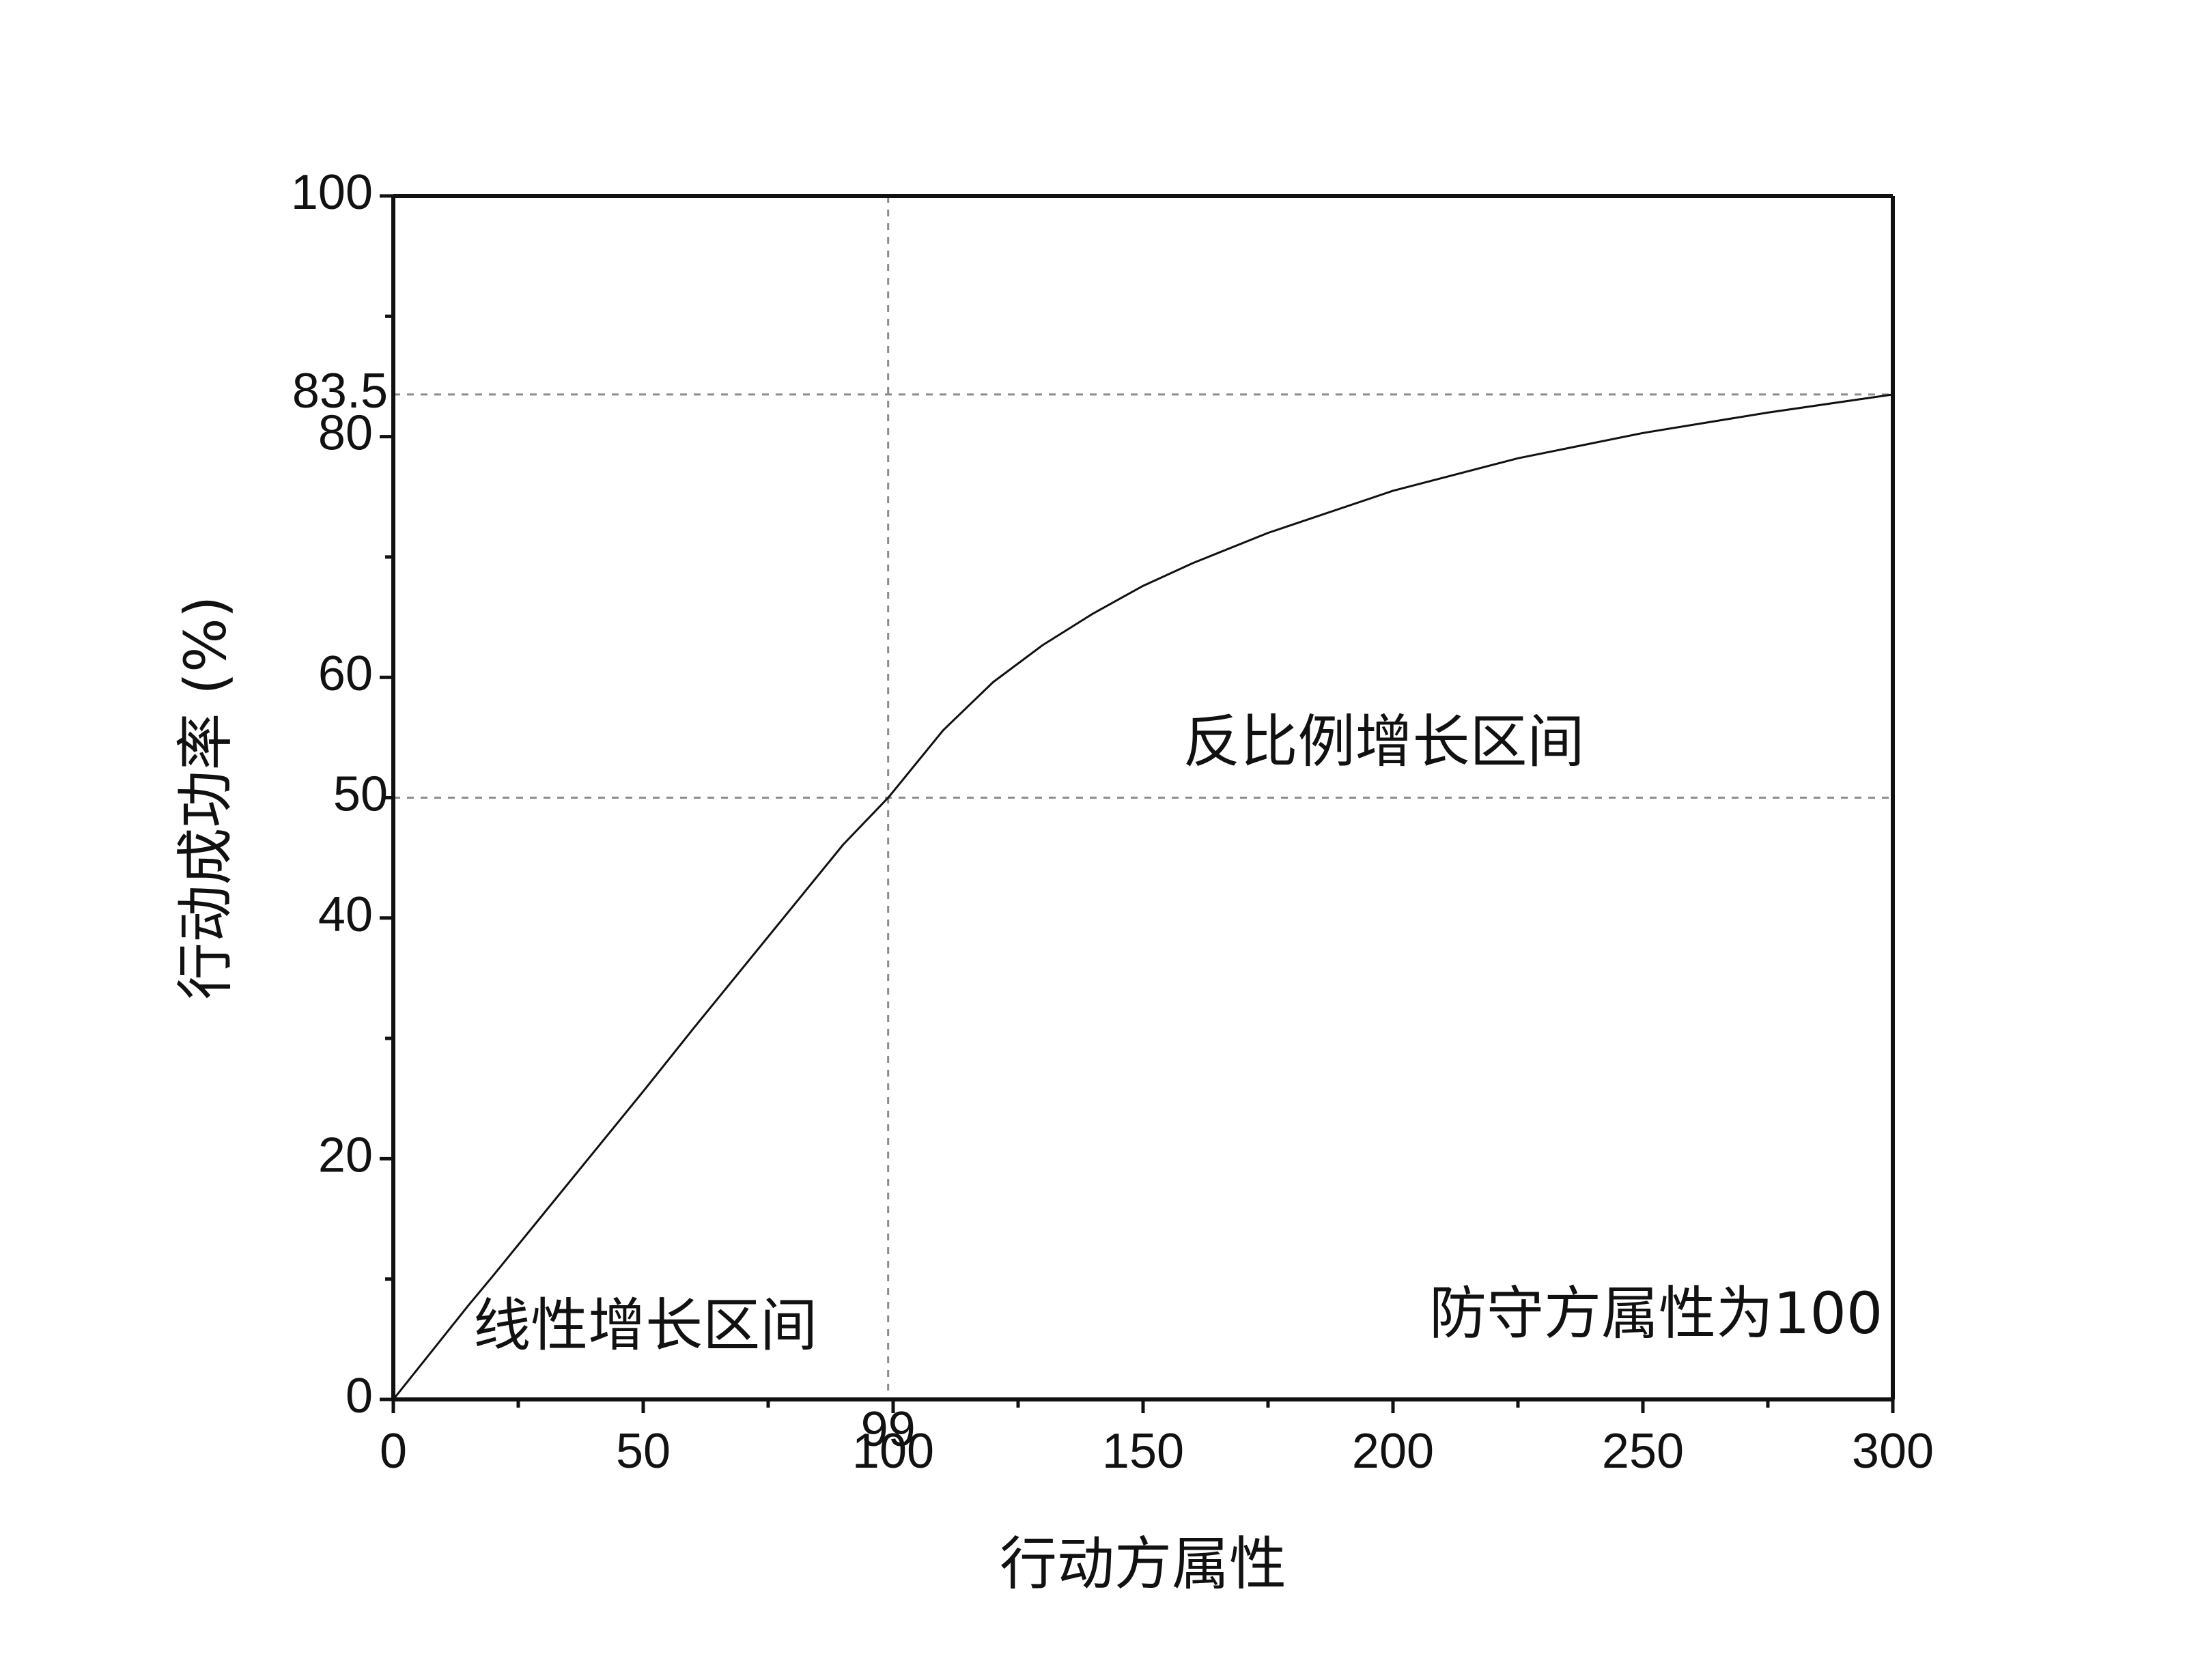 This screenshot has height=1680, width=2196. I want to click on y-tick-label: 40, so click(346, 914).